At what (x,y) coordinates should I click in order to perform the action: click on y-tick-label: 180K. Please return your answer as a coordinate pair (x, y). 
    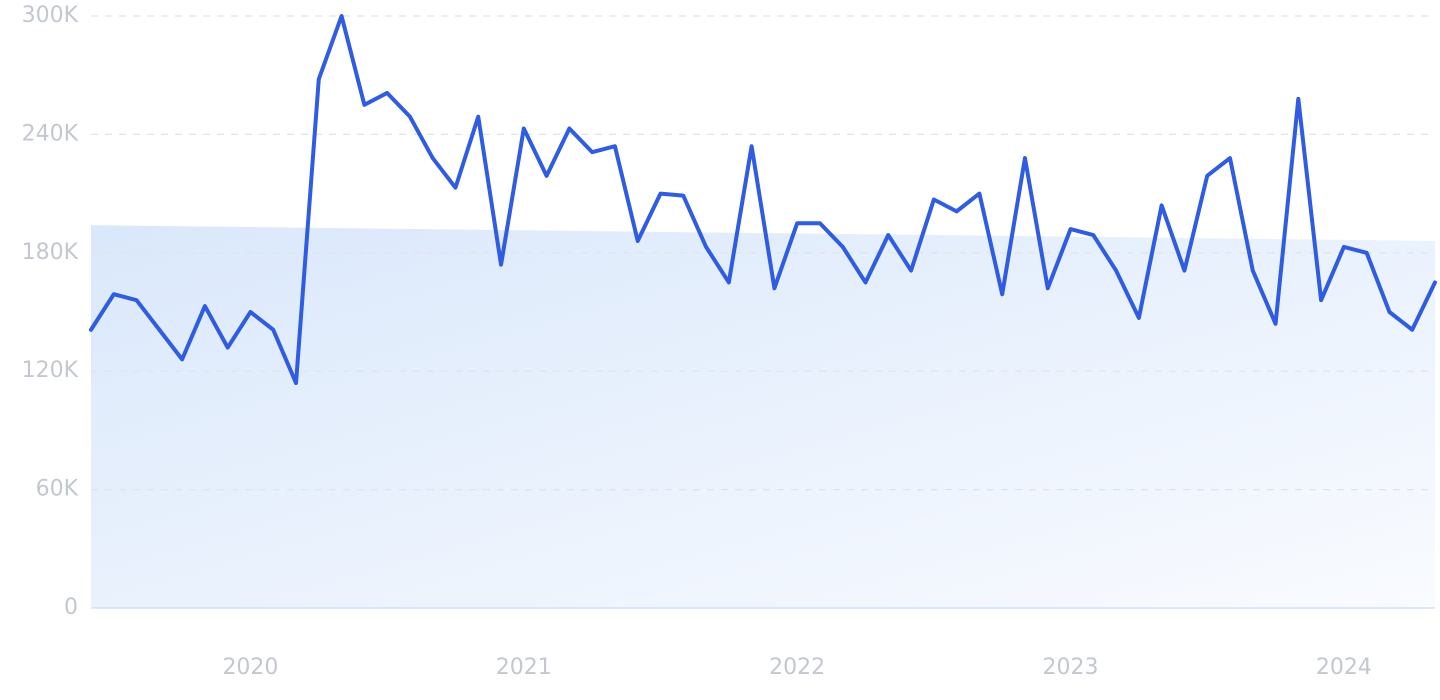
    Looking at the image, I should click on (50, 252).